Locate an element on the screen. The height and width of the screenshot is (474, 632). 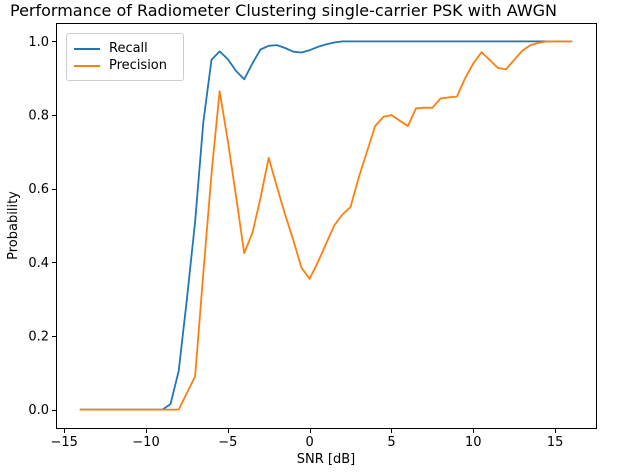
recall-line-swatch is located at coordinates (87, 48).